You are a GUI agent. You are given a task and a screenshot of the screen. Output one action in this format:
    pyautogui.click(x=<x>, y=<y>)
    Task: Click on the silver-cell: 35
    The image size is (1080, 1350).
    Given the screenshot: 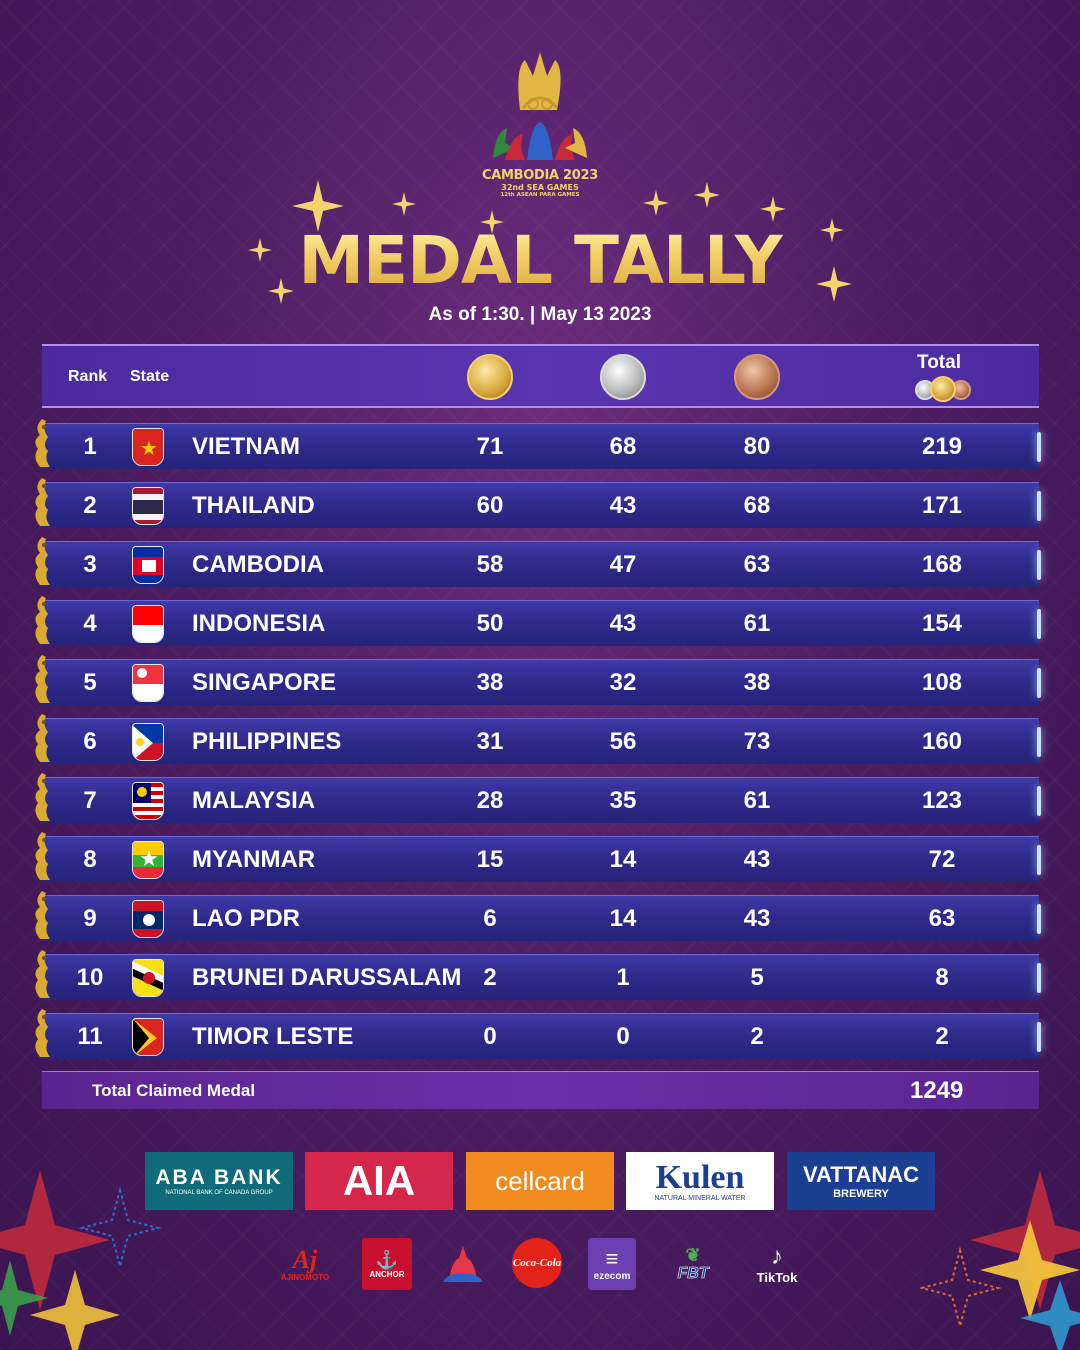 What is the action you would take?
    pyautogui.click(x=623, y=800)
    